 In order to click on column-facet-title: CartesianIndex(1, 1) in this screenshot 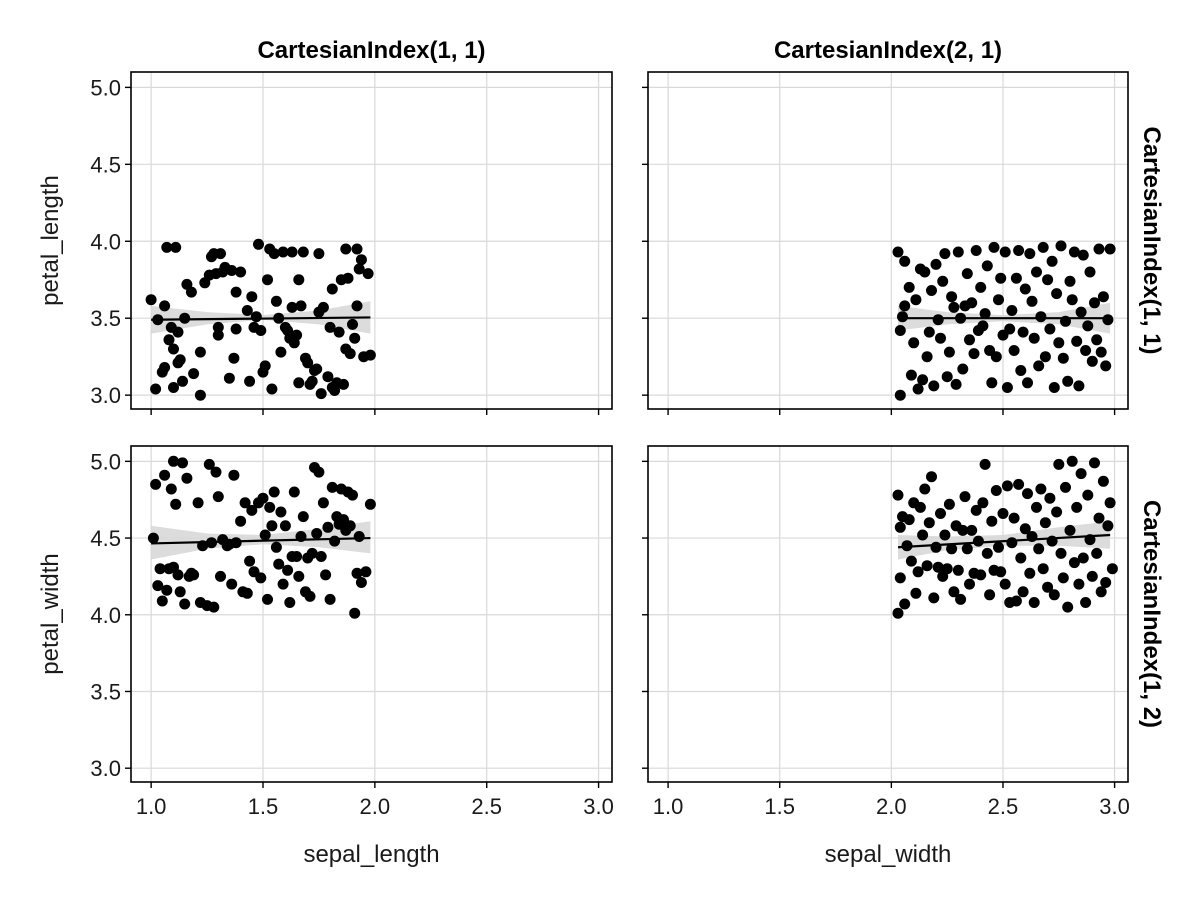, I will do `click(371, 50)`.